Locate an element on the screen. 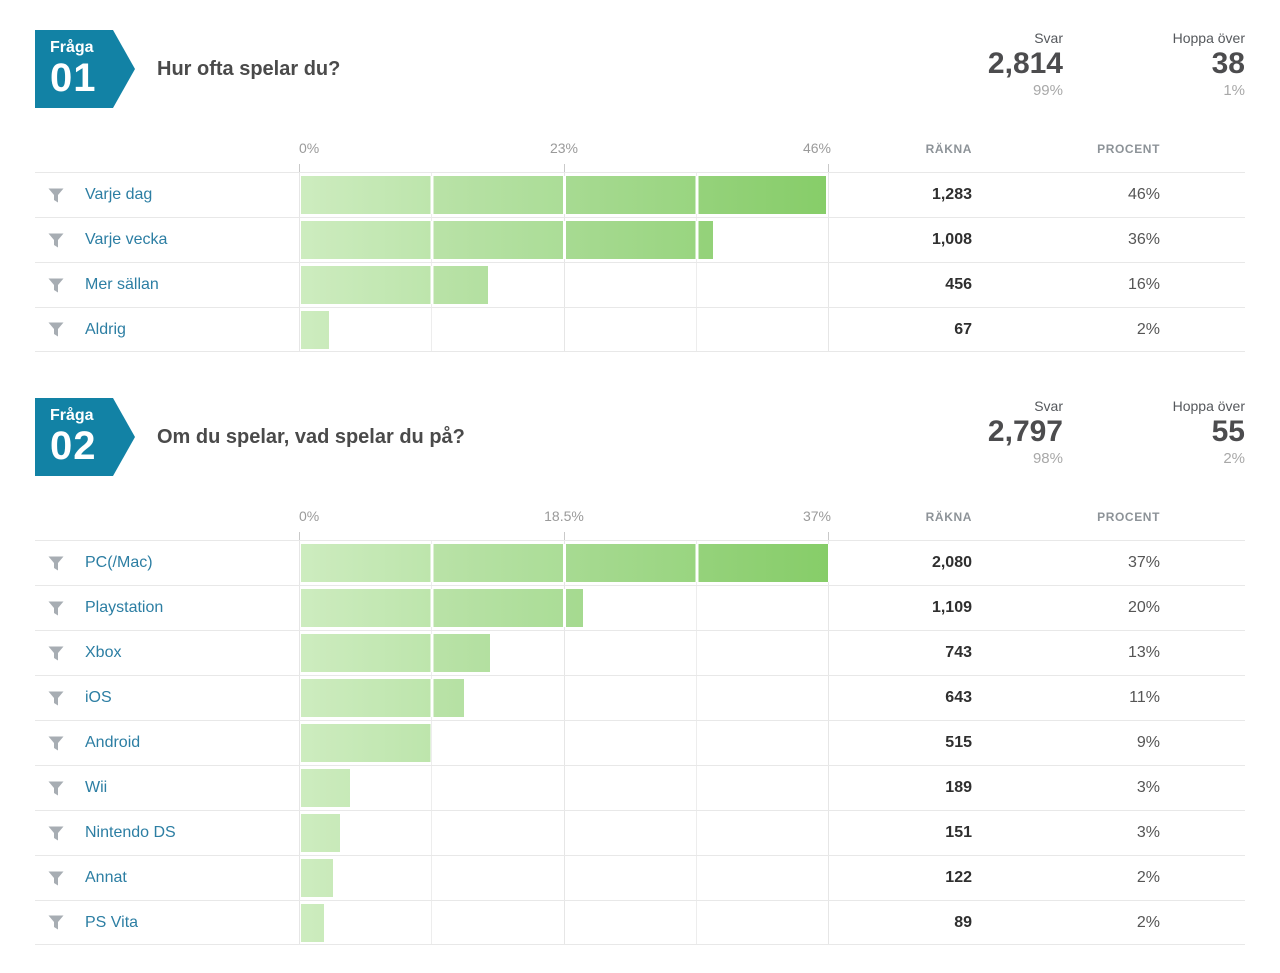 The image size is (1280, 973). question-number-badge: Fråga 02 is located at coordinates (85, 437).